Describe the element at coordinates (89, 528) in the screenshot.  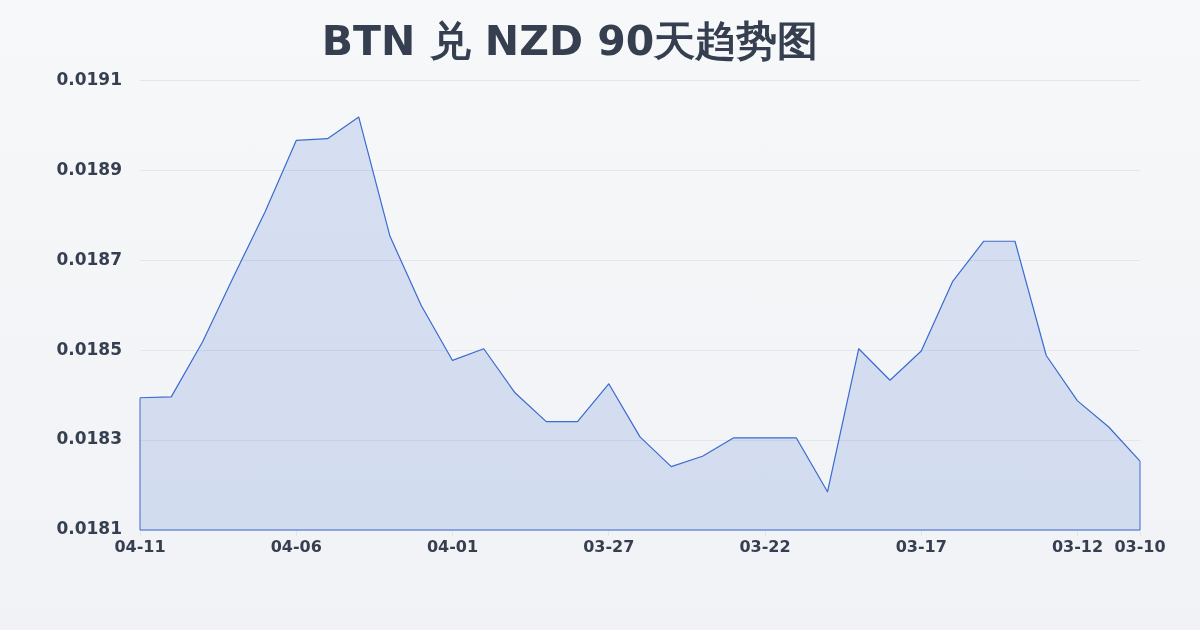
I see `y-tick-label: 0.0181` at that location.